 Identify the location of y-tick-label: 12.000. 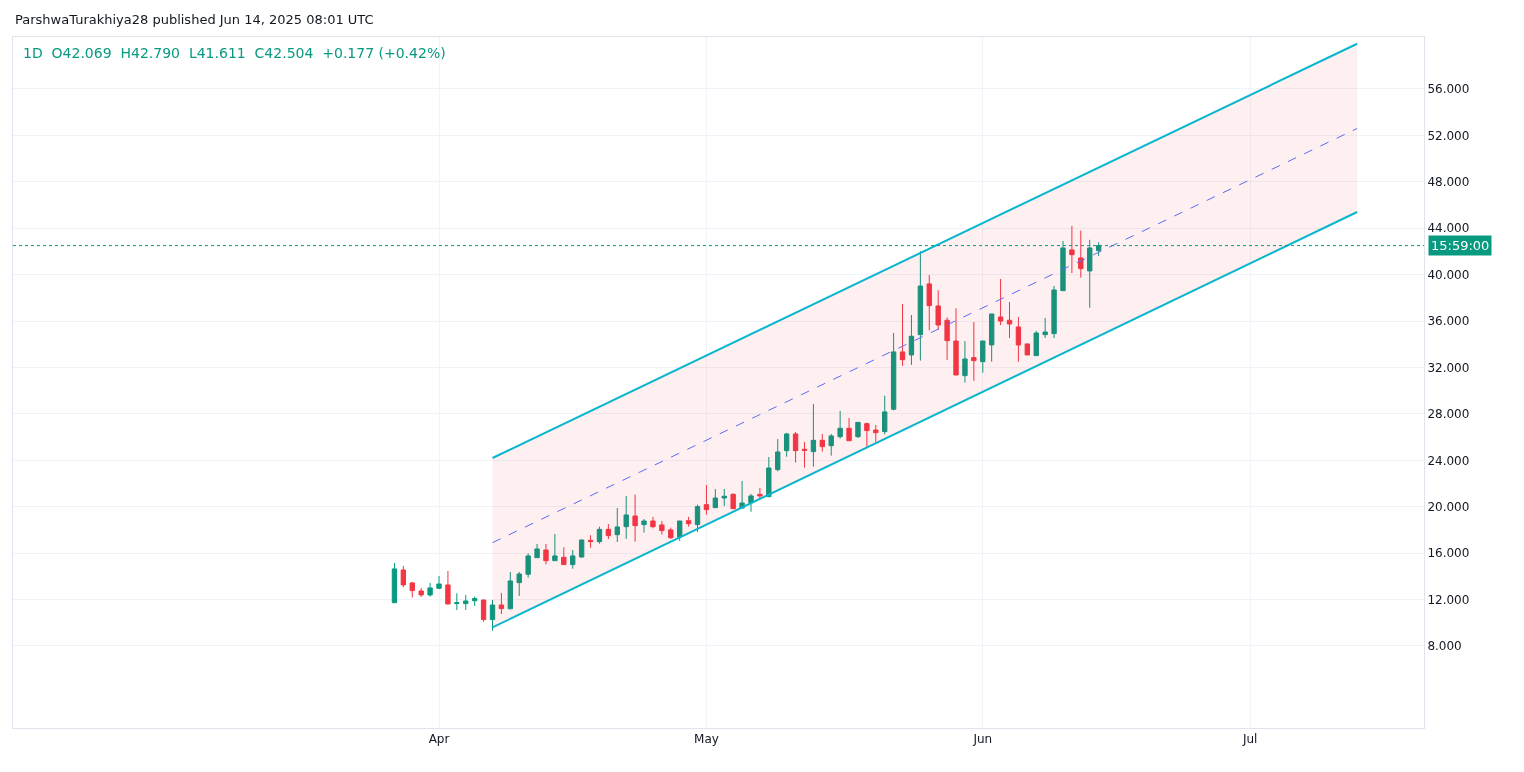
(1448, 599).